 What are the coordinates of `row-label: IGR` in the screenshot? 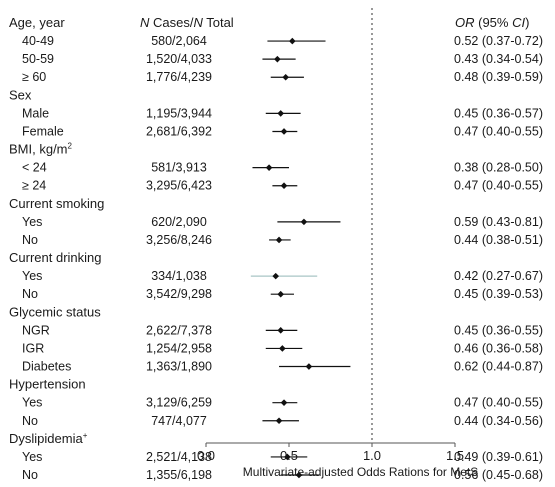 It's located at (33, 348).